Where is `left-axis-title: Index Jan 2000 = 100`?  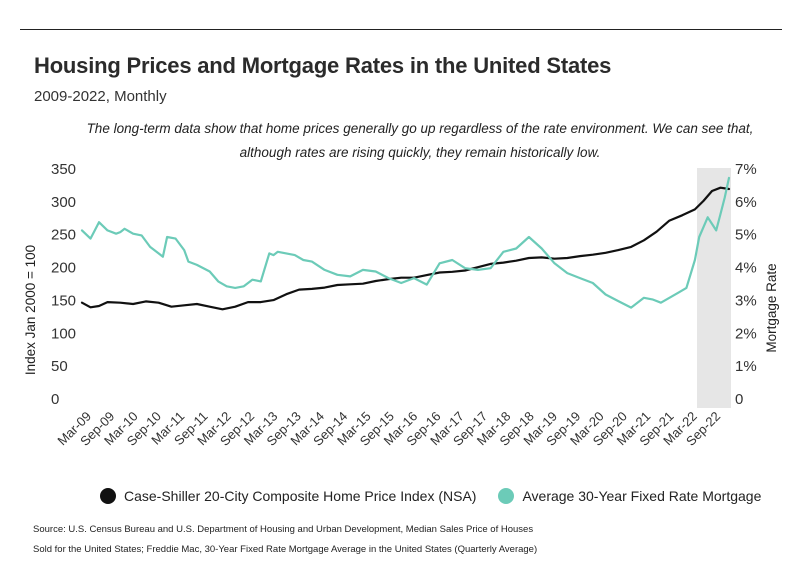
left-axis-title: Index Jan 2000 = 100 is located at coordinates (30, 310).